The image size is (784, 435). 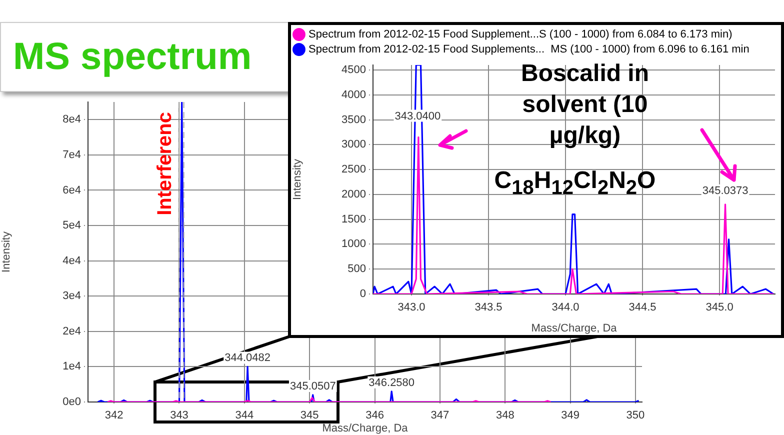 What do you see at coordinates (720, 308) in the screenshot?
I see `x-tick-label: 345.0` at bounding box center [720, 308].